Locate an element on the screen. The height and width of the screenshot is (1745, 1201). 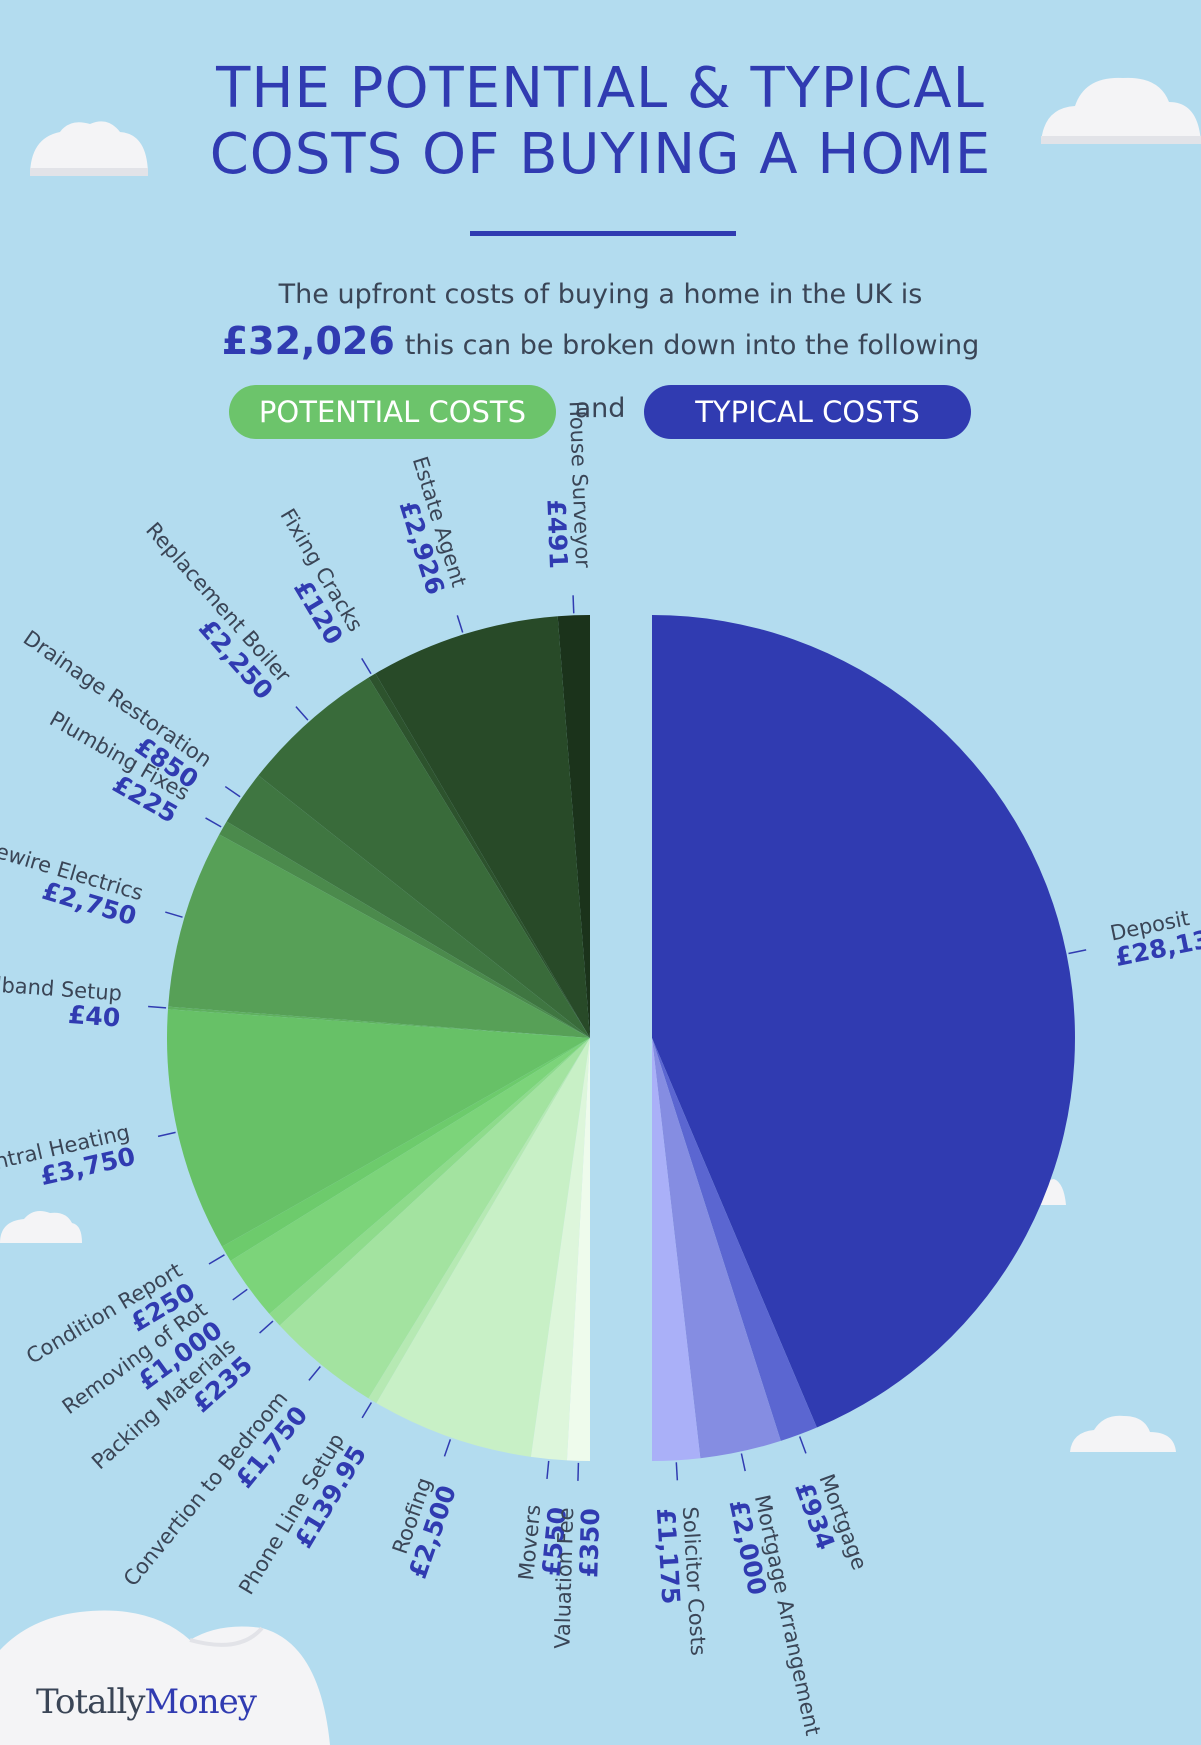
slice-value: £40 is located at coordinates (94, 1016).